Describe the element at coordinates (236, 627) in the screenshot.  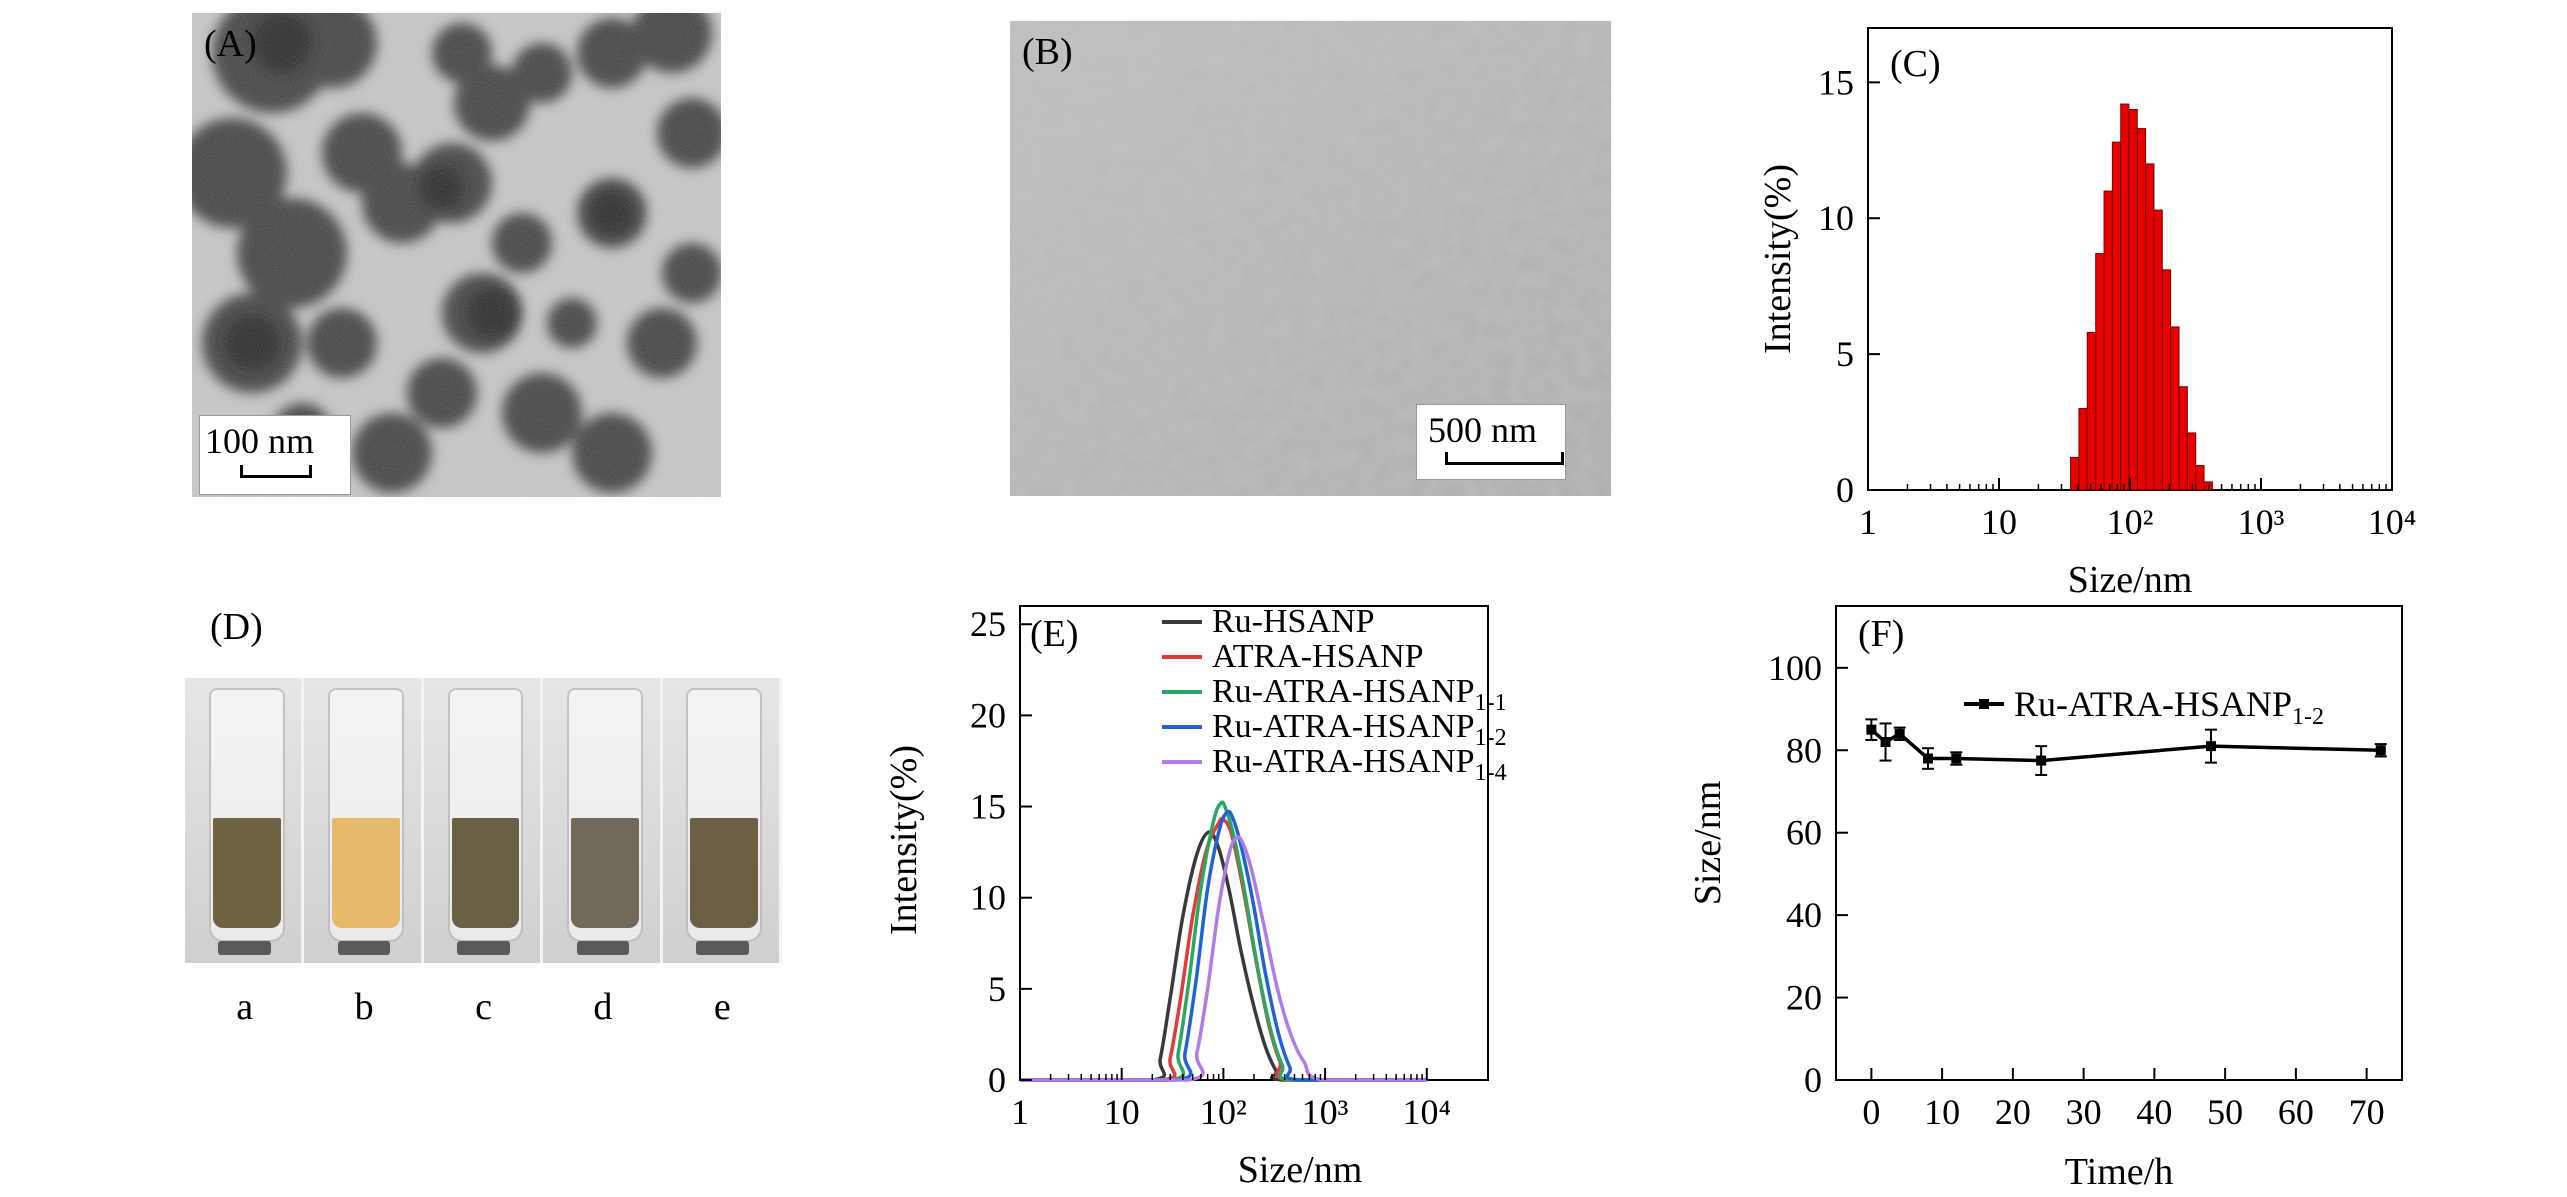
I see `panel-d-label: (D)` at that location.